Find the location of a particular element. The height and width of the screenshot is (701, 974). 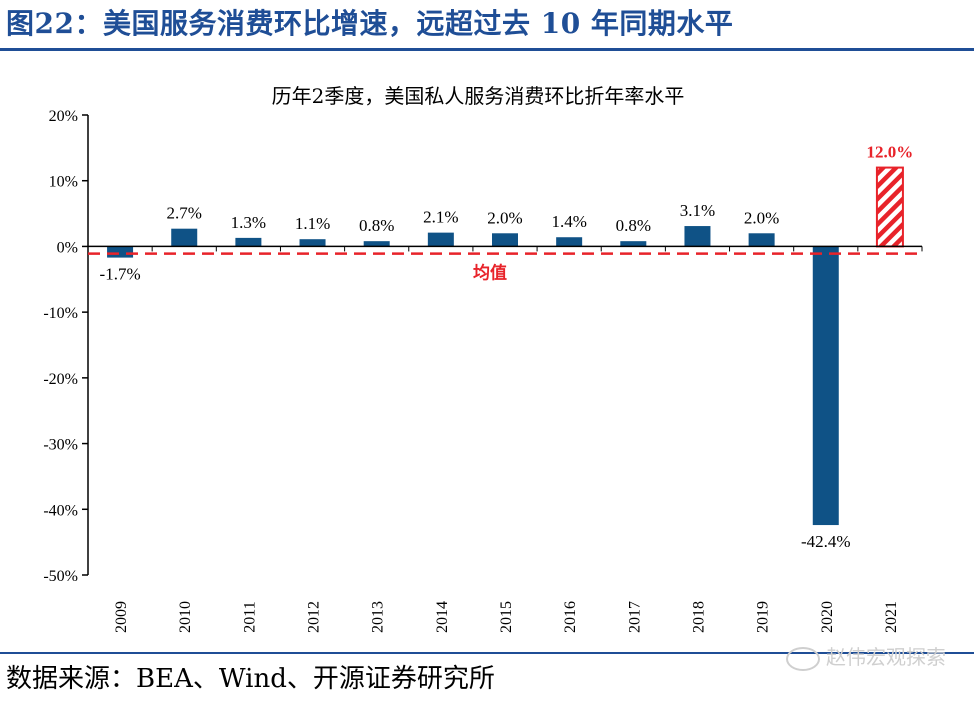

chart-title: 历年2季度，美国私人服务消费环比折年率水平 is located at coordinates (478, 96).